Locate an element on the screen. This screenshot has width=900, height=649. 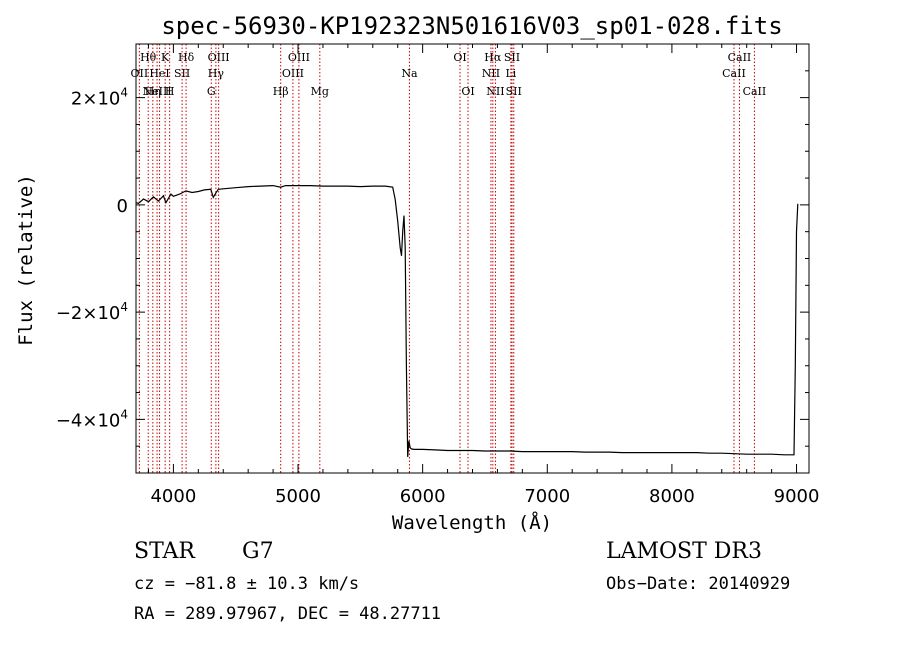
x-tick-label: 9000 is located at coordinates (797, 496).